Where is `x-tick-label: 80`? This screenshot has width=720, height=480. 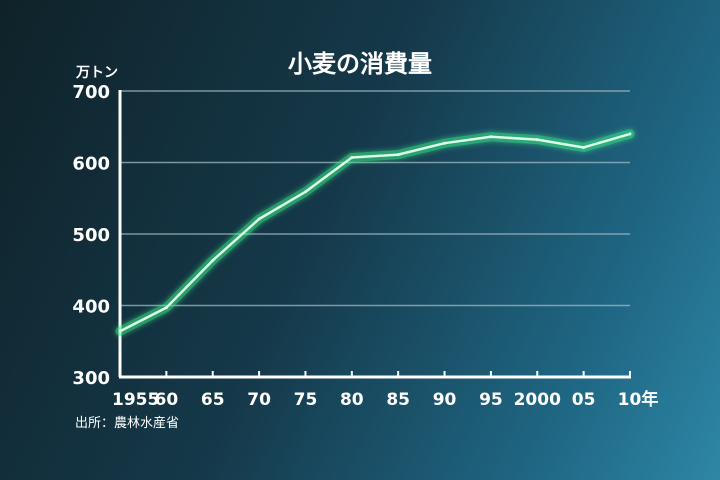
x-tick-label: 80 is located at coordinates (352, 400).